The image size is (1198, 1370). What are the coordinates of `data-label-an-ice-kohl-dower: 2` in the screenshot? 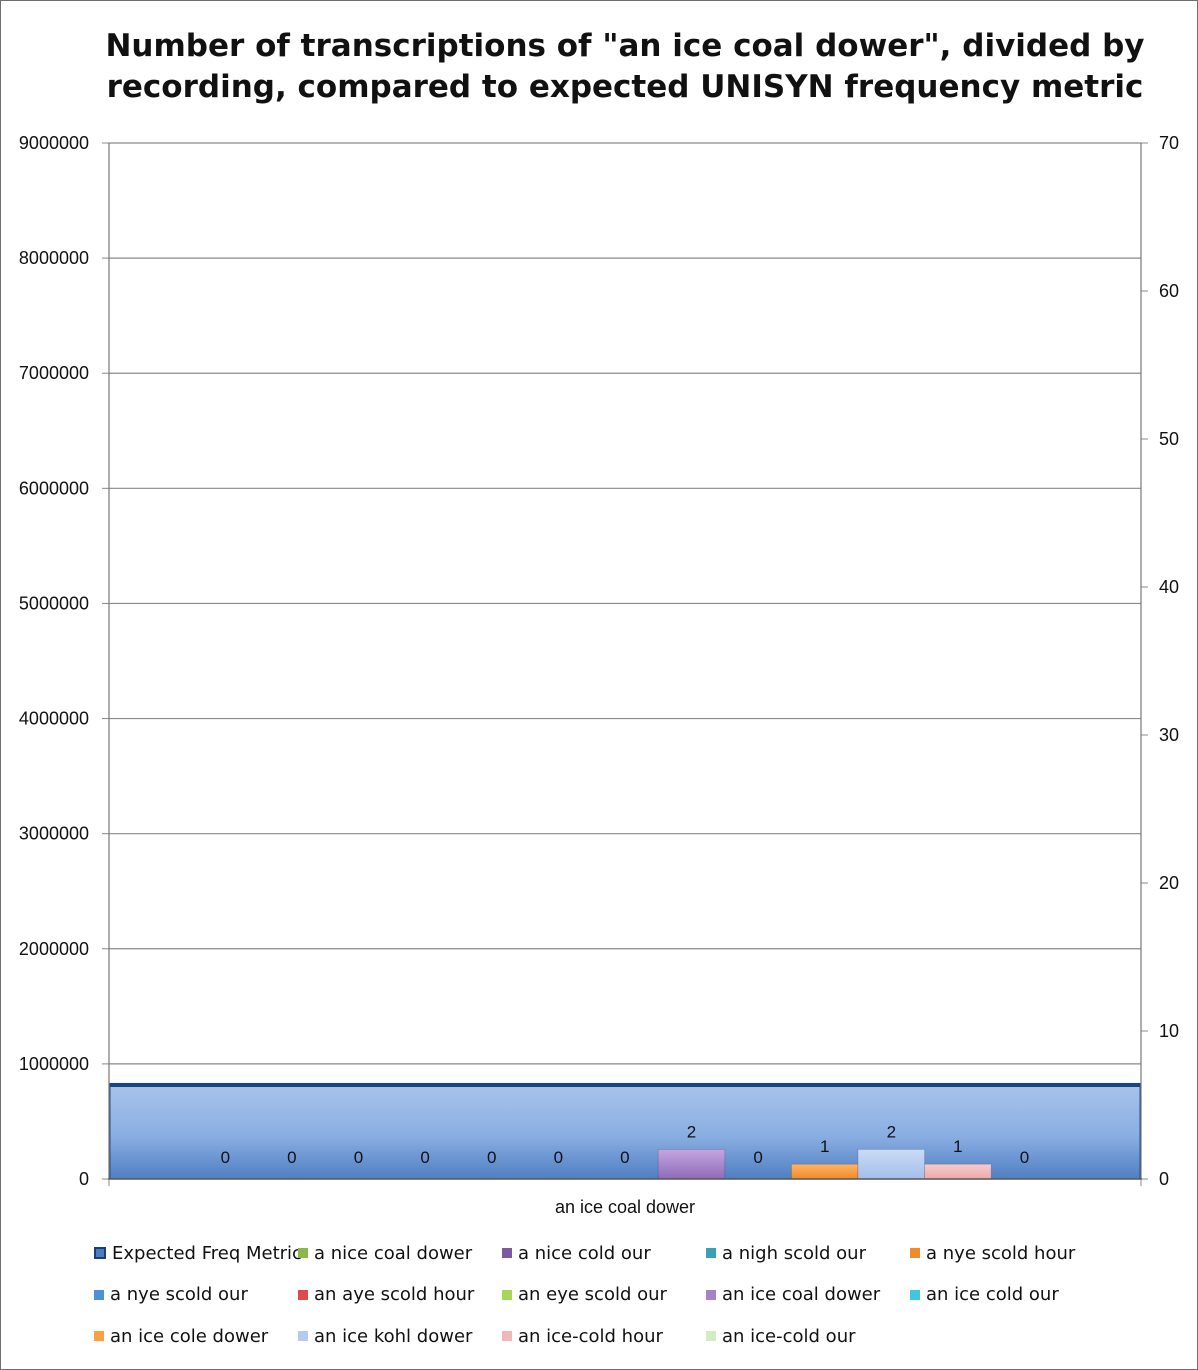 It's located at (891, 1131).